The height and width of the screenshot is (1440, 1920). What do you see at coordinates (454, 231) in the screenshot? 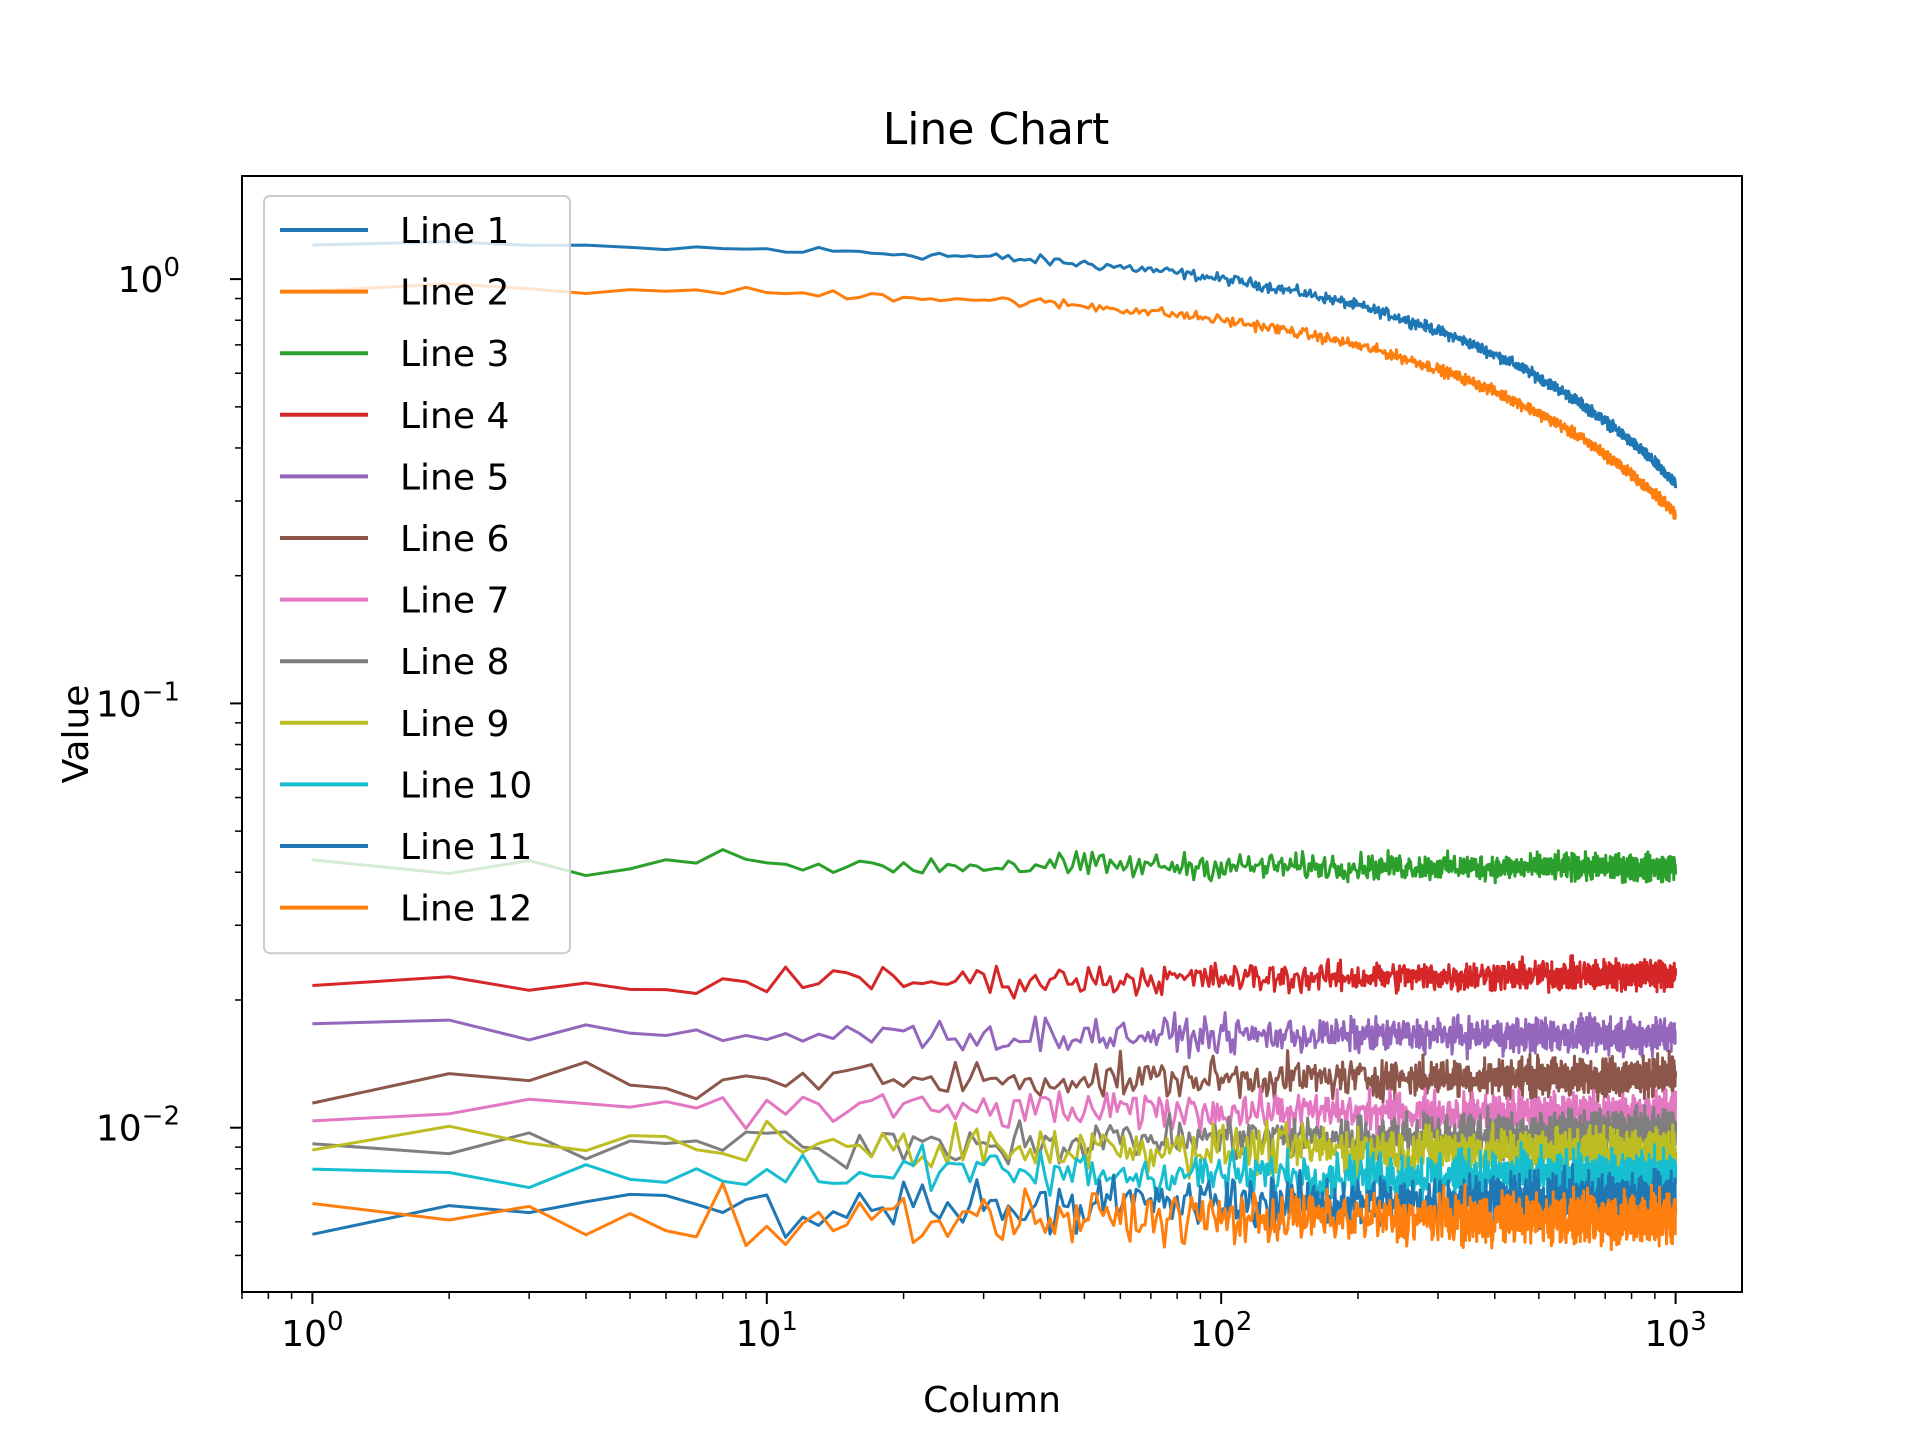
I see `legend-label-1: Line 1` at bounding box center [454, 231].